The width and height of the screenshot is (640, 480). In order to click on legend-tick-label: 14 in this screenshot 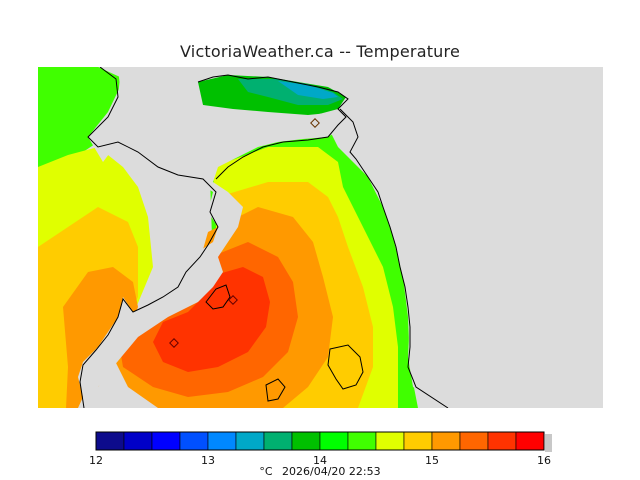, I will do `click(320, 460)`.